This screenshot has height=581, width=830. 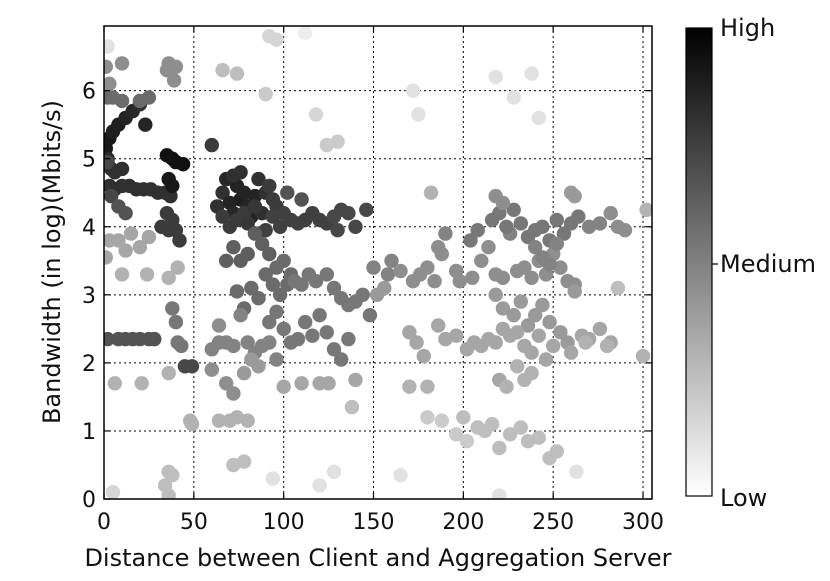 What do you see at coordinates (284, 522) in the screenshot?
I see `x-tick-label-2: 100` at bounding box center [284, 522].